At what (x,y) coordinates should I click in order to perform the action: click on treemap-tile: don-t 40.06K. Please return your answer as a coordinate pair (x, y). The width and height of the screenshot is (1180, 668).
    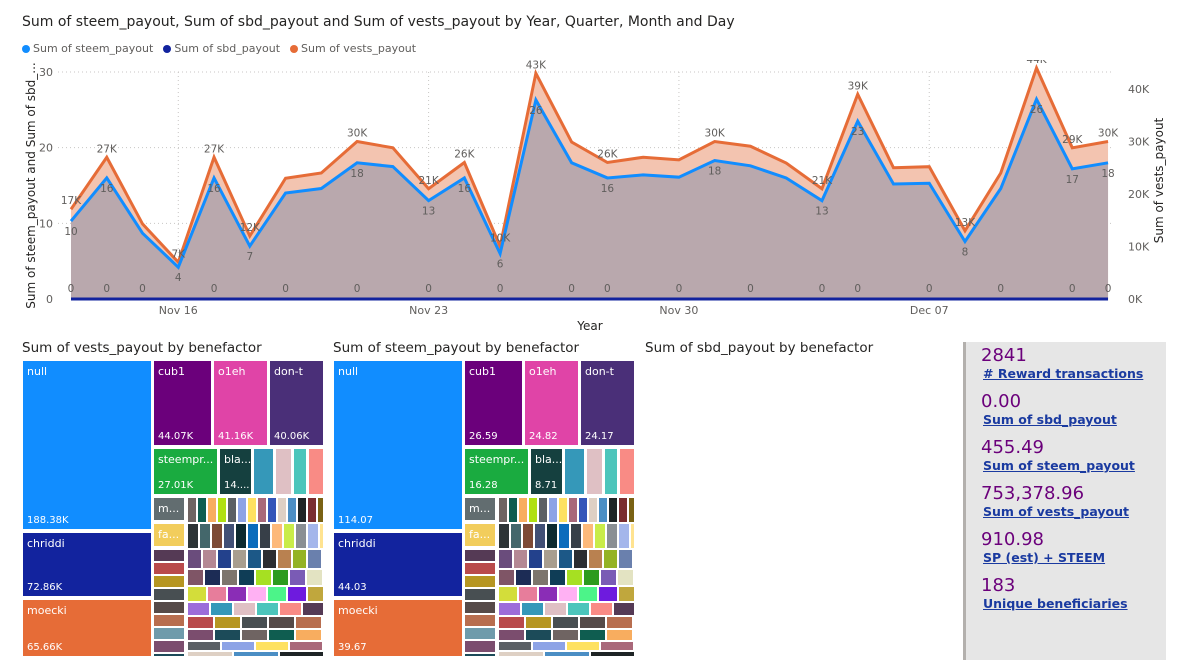
    Looking at the image, I should click on (296, 403).